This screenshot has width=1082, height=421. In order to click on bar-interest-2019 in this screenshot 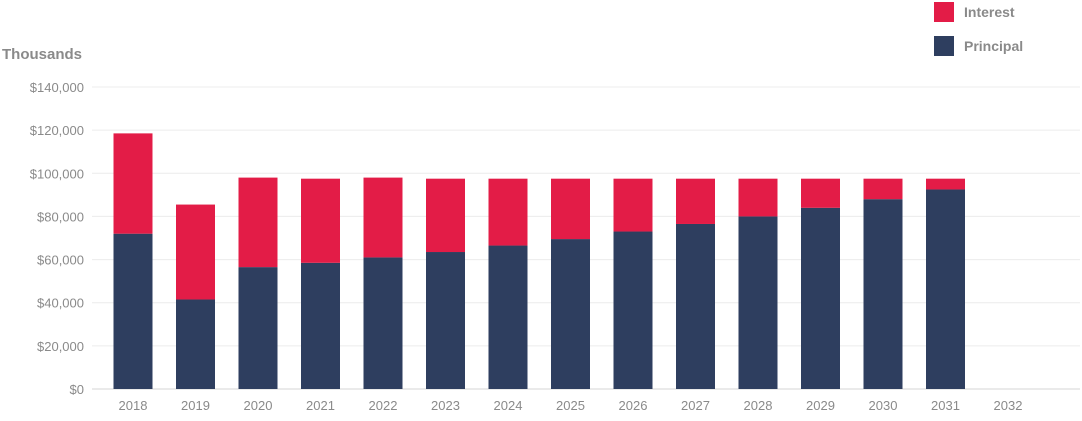, I will do `click(195, 252)`.